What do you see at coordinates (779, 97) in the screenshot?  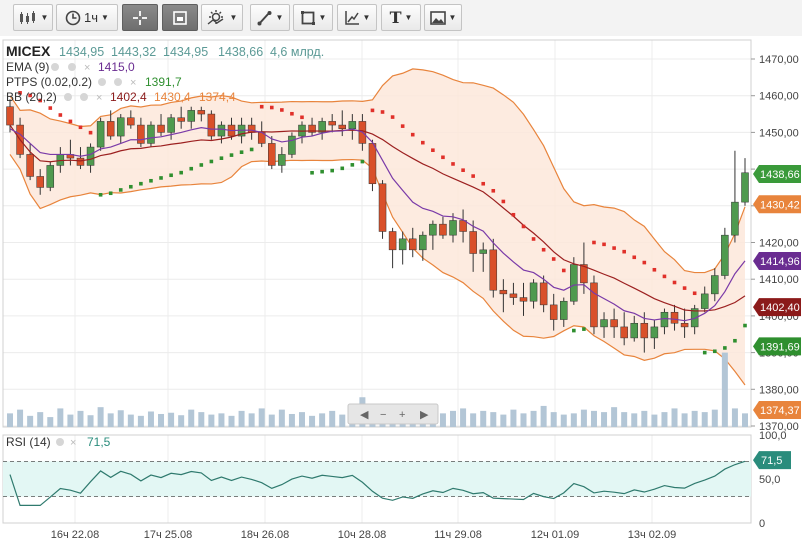 I see `price-tick-label: 1460,00` at bounding box center [779, 97].